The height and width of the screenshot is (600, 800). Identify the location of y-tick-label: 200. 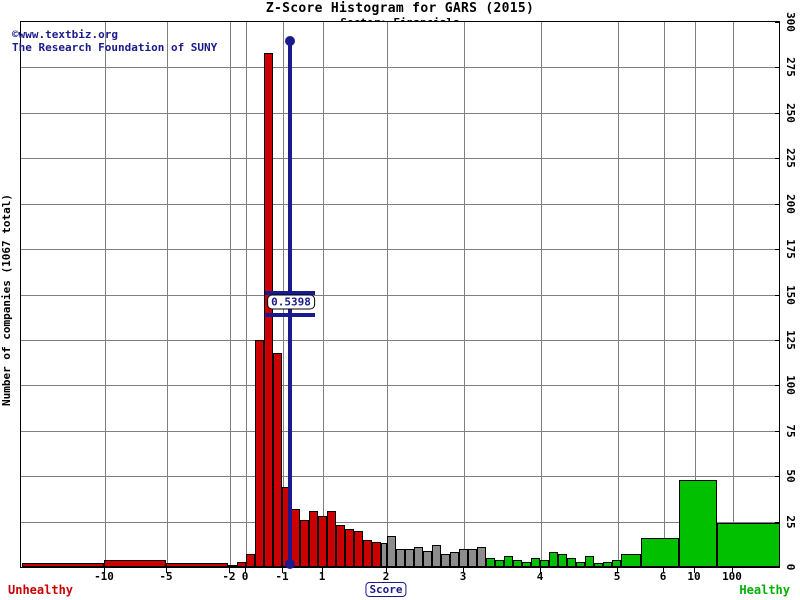
(790, 203).